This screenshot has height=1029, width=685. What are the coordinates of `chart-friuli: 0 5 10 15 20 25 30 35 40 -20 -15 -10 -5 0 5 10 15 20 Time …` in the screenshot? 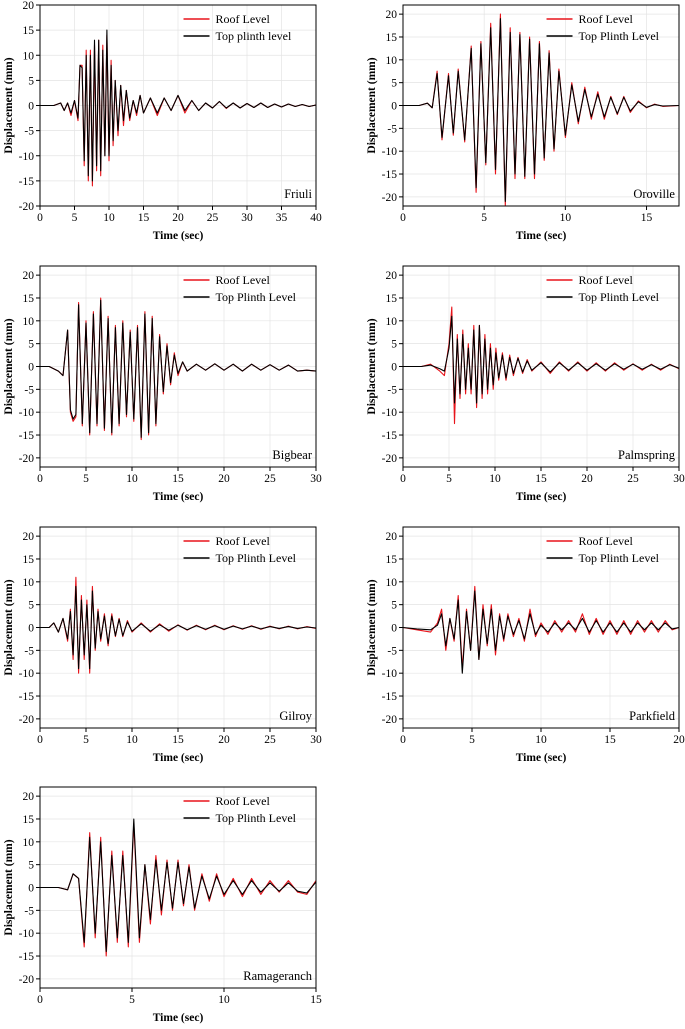 It's located at (162, 121).